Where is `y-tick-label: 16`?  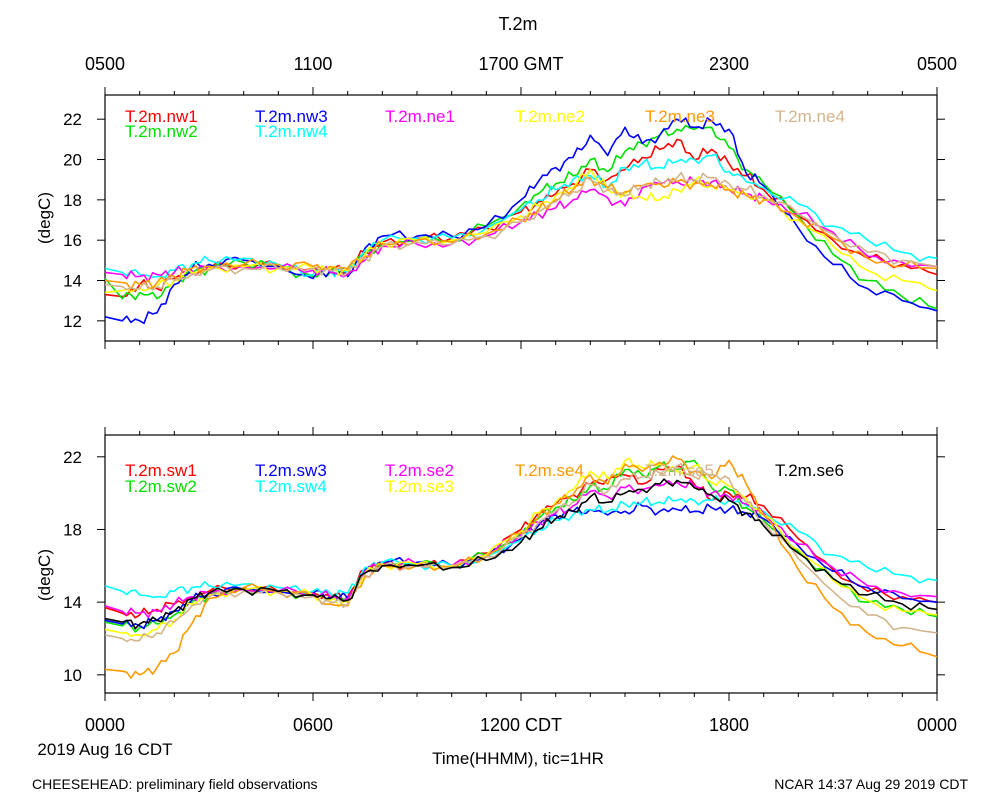 y-tick-label: 16 is located at coordinates (72, 240).